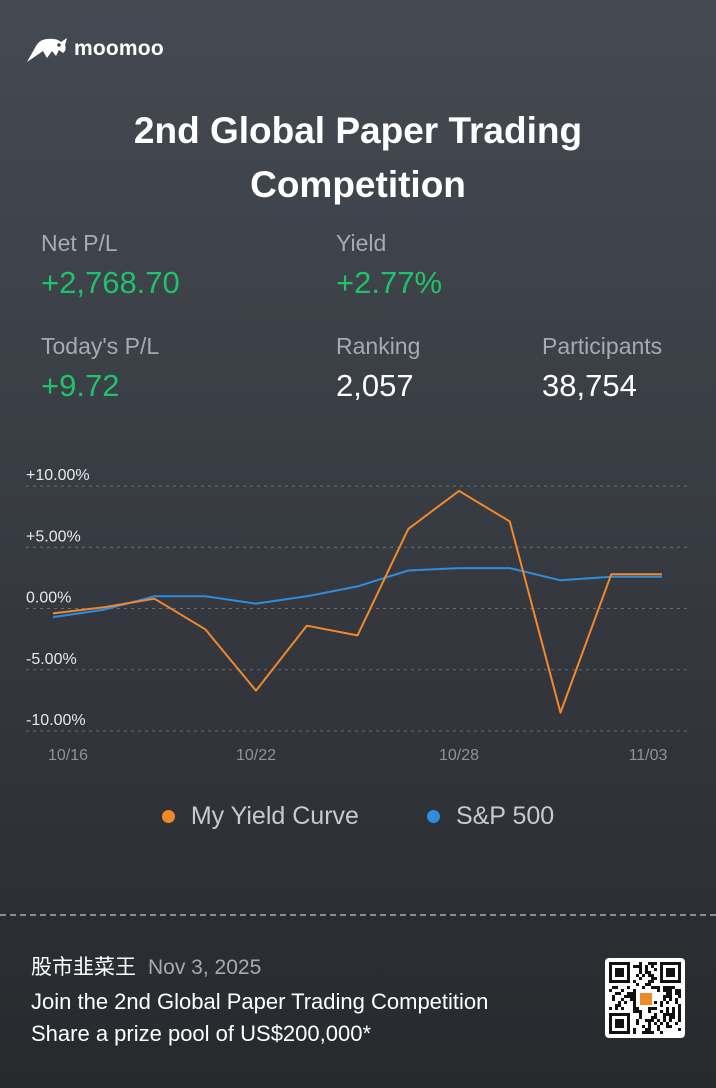 This screenshot has width=716, height=1088. Describe the element at coordinates (83, 967) in the screenshot. I see `username: 股市韭菜王` at that location.